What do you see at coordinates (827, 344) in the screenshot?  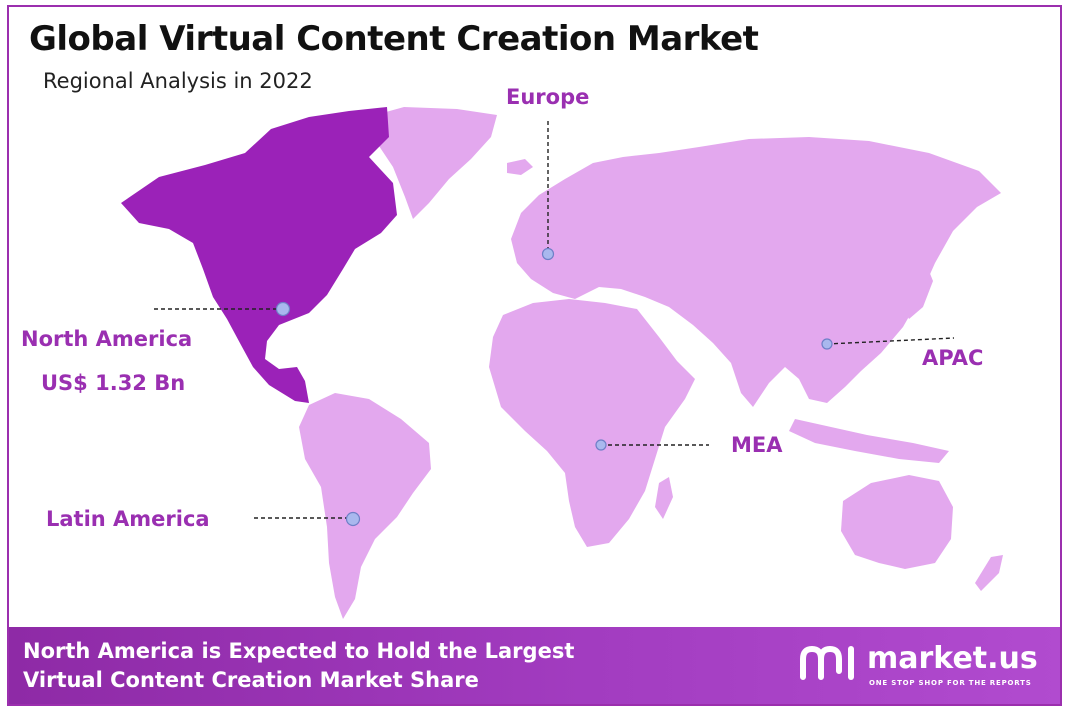 I see `apac-marker` at bounding box center [827, 344].